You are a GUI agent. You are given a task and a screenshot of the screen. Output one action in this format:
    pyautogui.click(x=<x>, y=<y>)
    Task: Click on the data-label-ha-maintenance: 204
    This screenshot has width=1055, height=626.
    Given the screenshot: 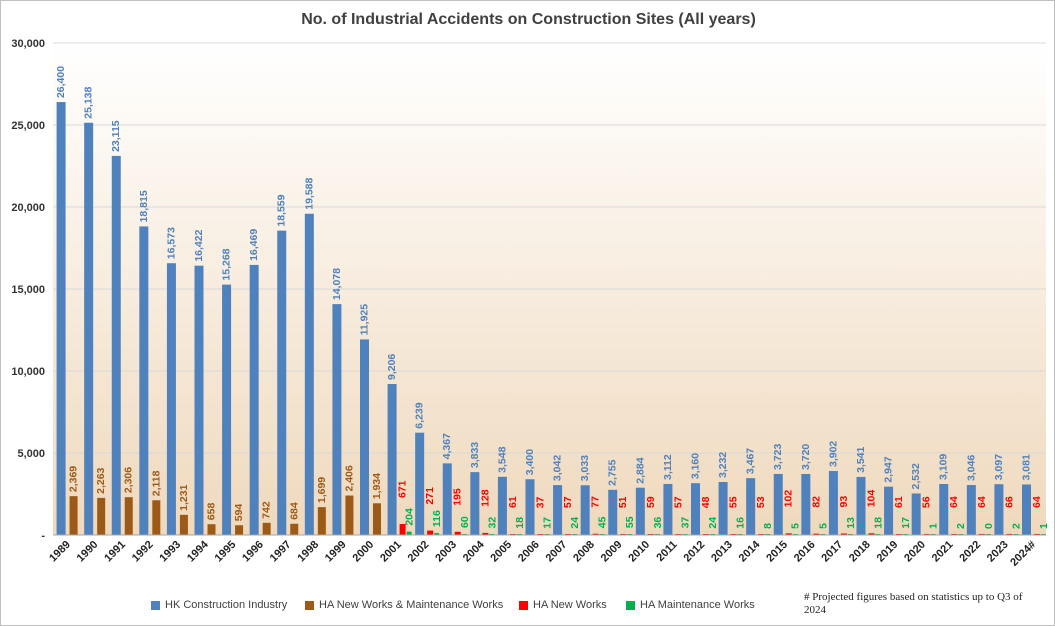 What is the action you would take?
    pyautogui.click(x=410, y=517)
    